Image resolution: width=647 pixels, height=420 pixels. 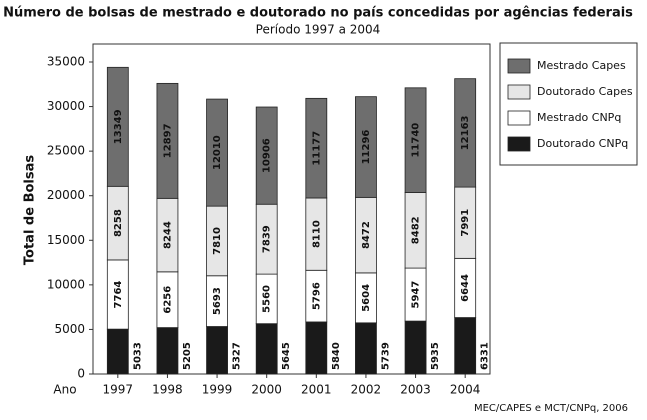 What do you see at coordinates (465, 390) in the screenshot?
I see `x-tick-label: 2004` at bounding box center [465, 390].